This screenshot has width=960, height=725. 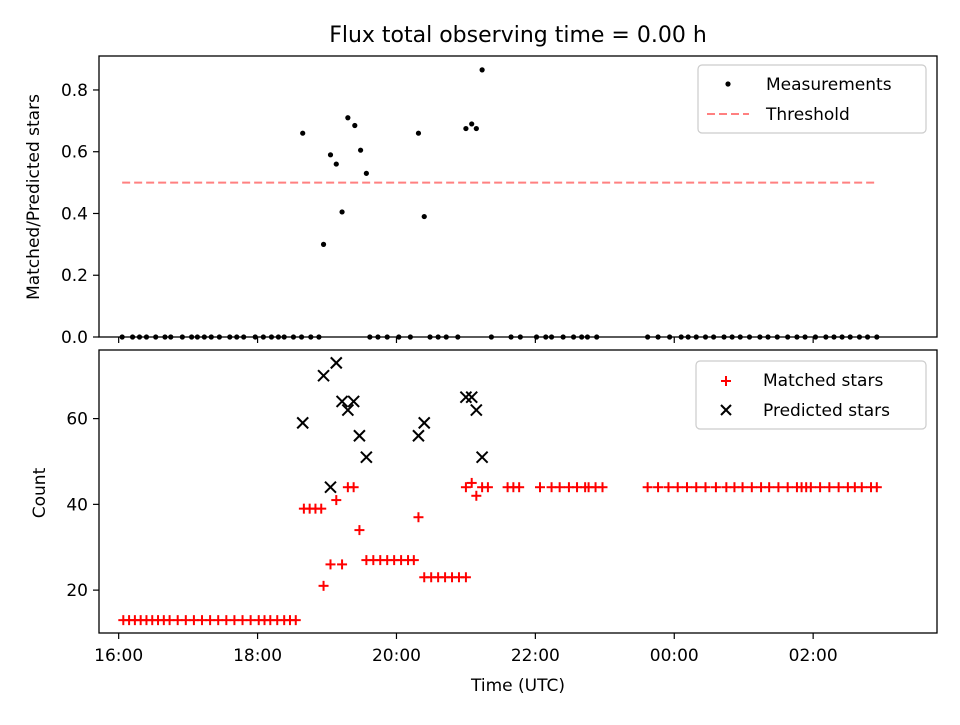 I want to click on bottom-legend-box, so click(x=811, y=395).